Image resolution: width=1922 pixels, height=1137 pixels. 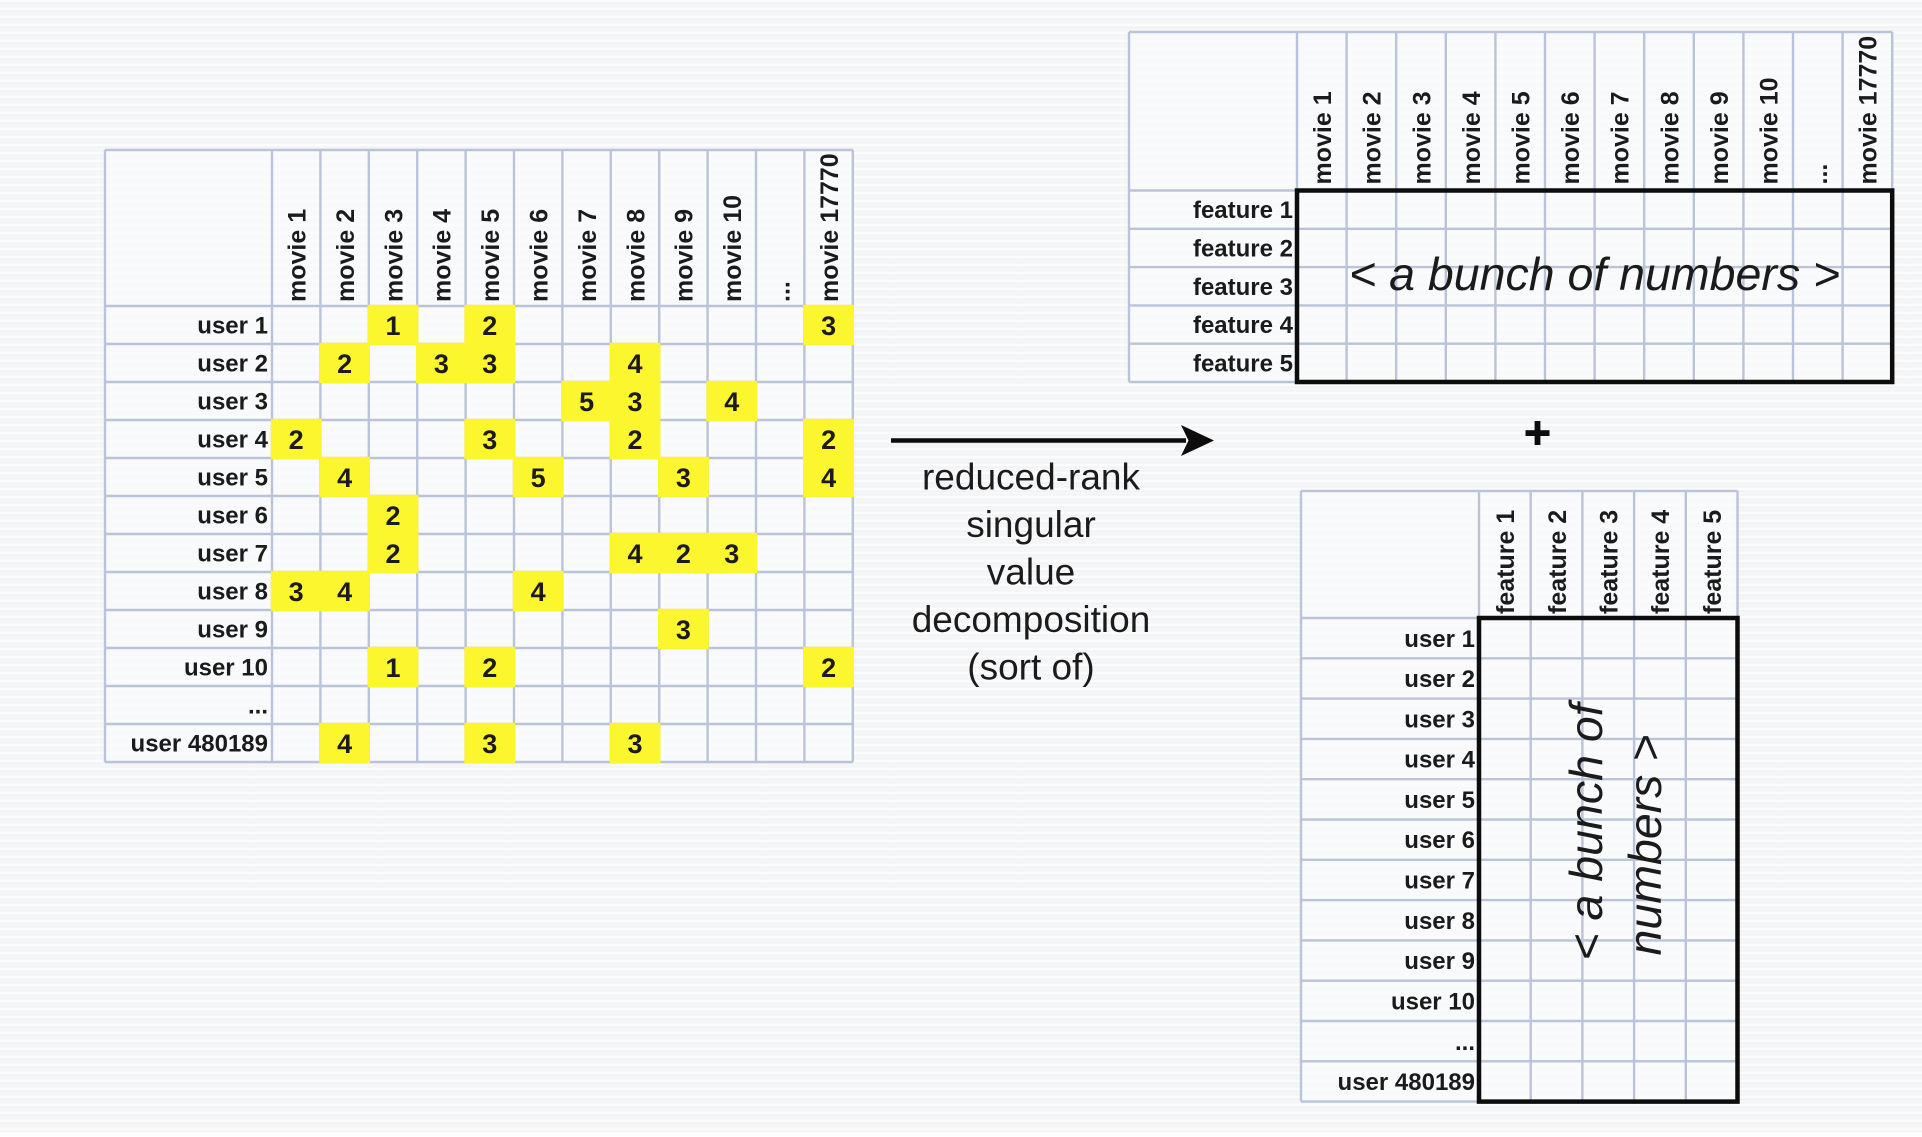 I want to click on svg-text: value, so click(x=1031, y=572).